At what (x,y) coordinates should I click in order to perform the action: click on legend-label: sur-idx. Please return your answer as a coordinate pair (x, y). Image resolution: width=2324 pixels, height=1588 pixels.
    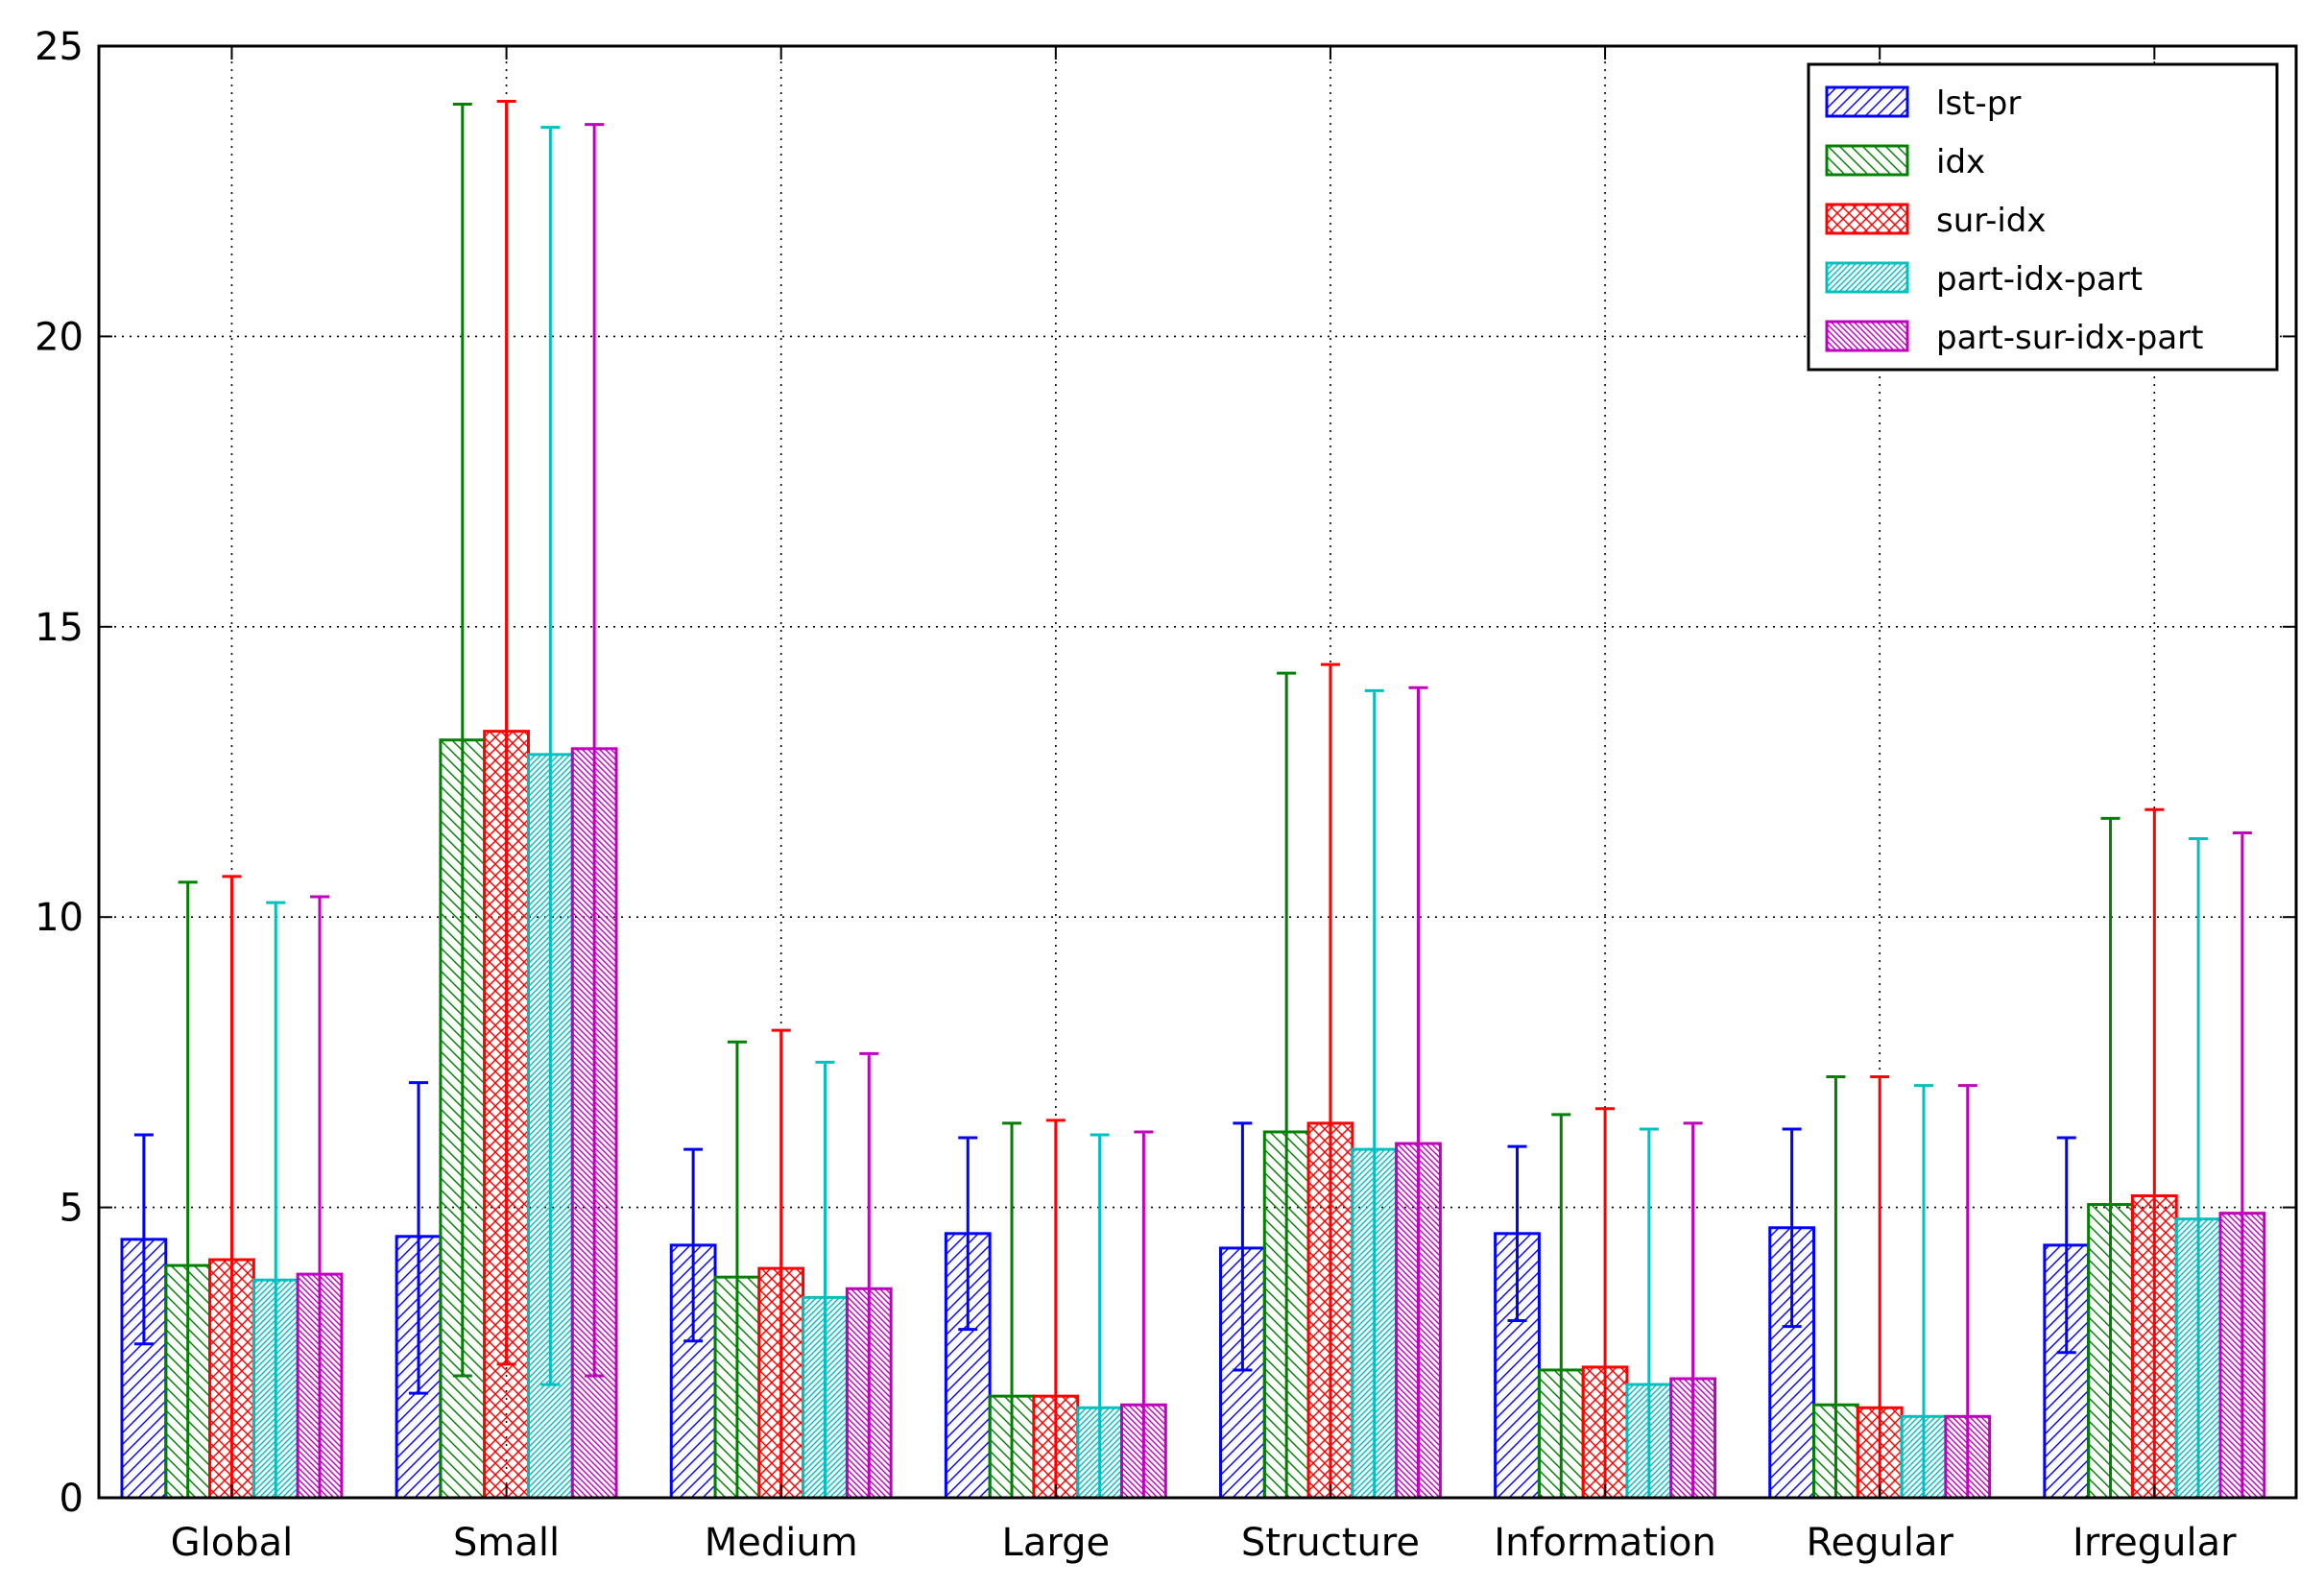
    Looking at the image, I should click on (1991, 221).